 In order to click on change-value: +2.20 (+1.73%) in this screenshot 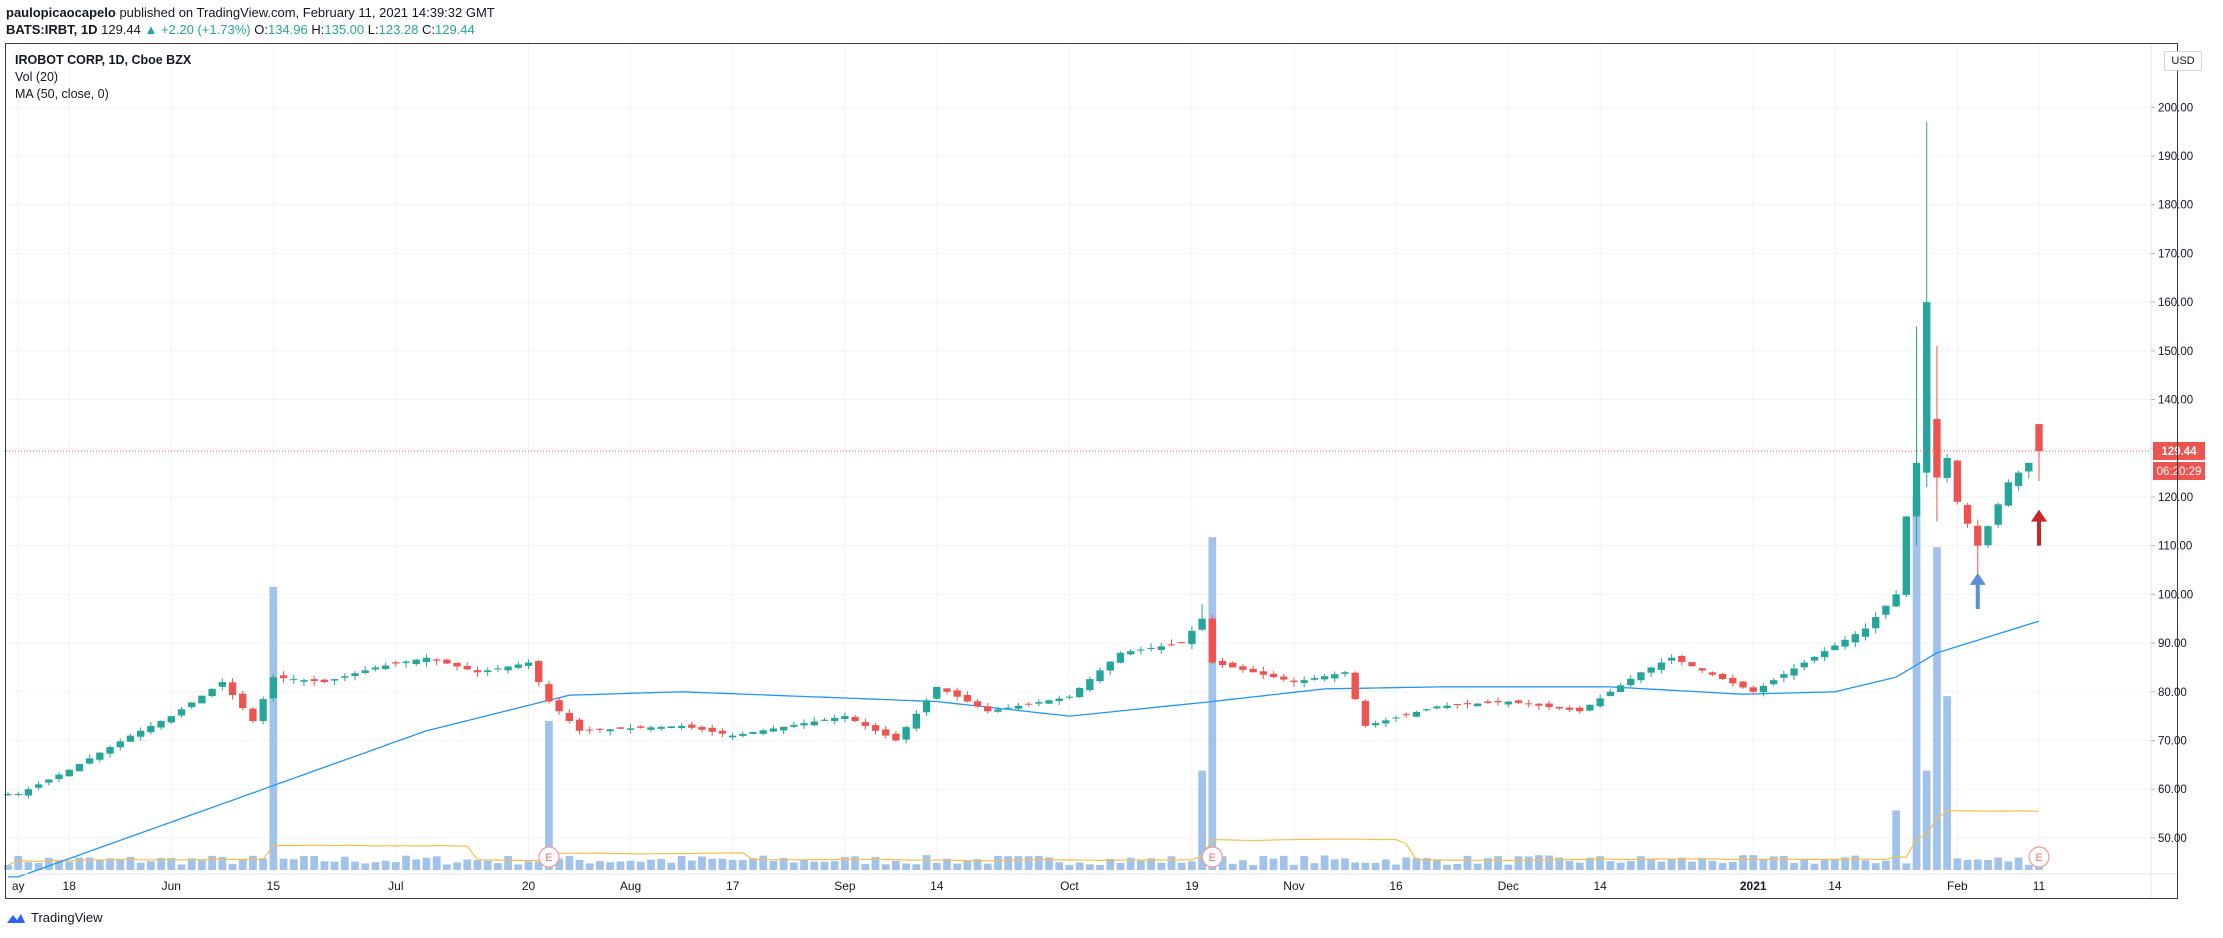, I will do `click(206, 29)`.